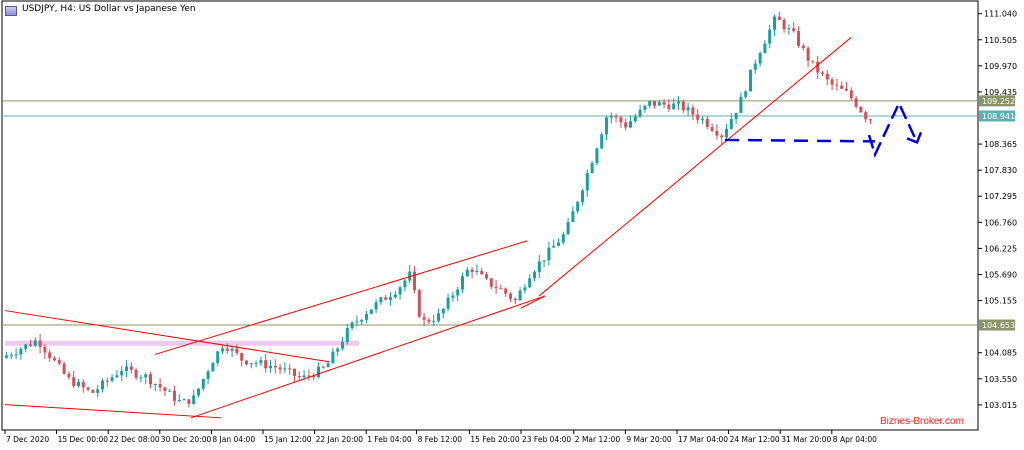 The image size is (1024, 450). What do you see at coordinates (998, 116) in the screenshot?
I see `level-price-label-1: 108.941` at bounding box center [998, 116].